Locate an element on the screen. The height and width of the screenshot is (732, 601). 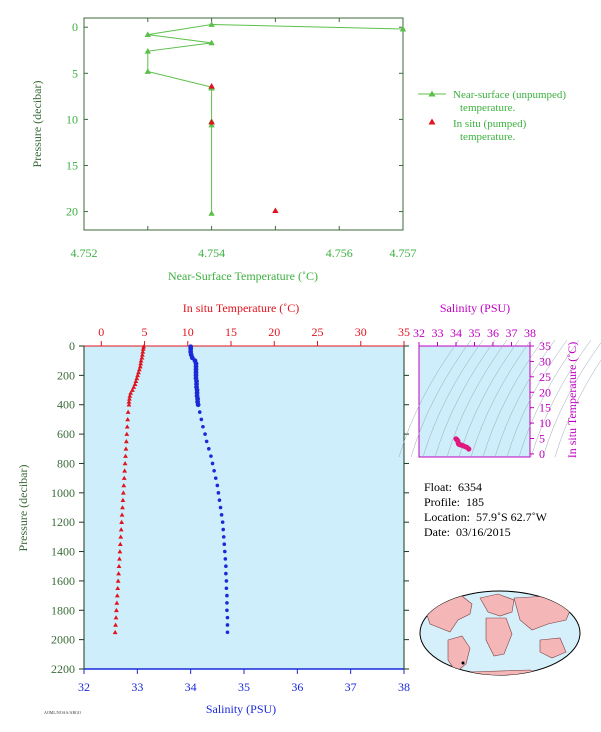
date-value: 03/16/2015 is located at coordinates (483, 532).